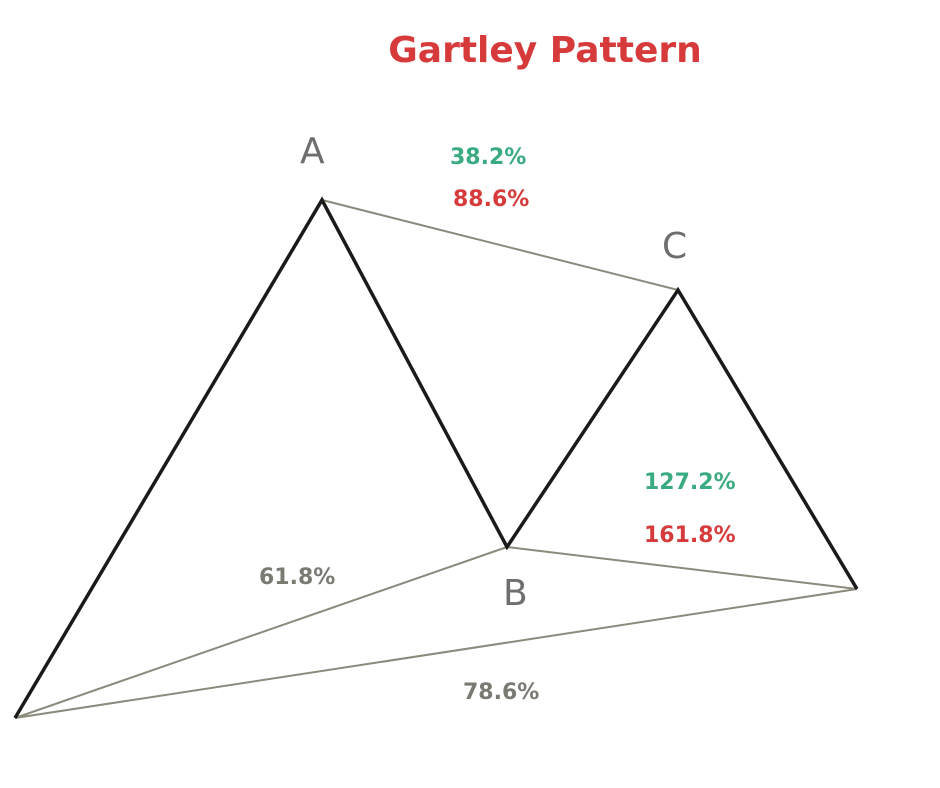 The width and height of the screenshot is (940, 788). I want to click on guide-a-c, so click(500, 245).